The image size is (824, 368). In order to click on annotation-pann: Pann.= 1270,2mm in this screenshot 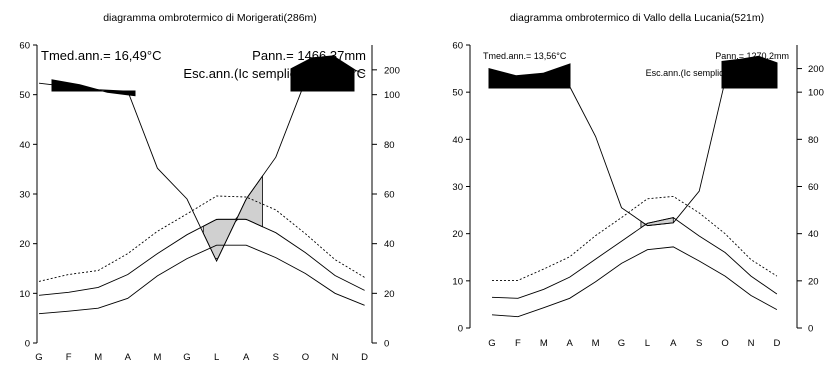, I will do `click(752, 56)`.